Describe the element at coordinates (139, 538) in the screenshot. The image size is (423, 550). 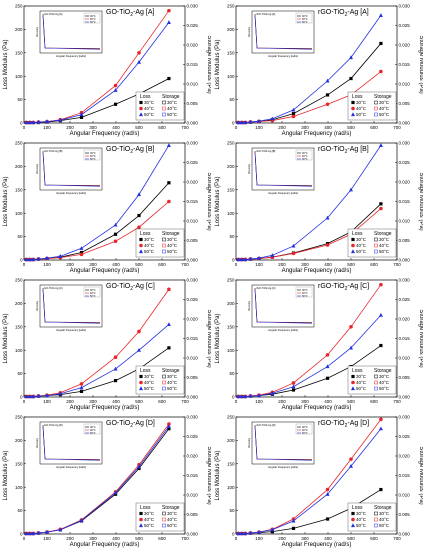
I see `x-tick-label: 500` at that location.